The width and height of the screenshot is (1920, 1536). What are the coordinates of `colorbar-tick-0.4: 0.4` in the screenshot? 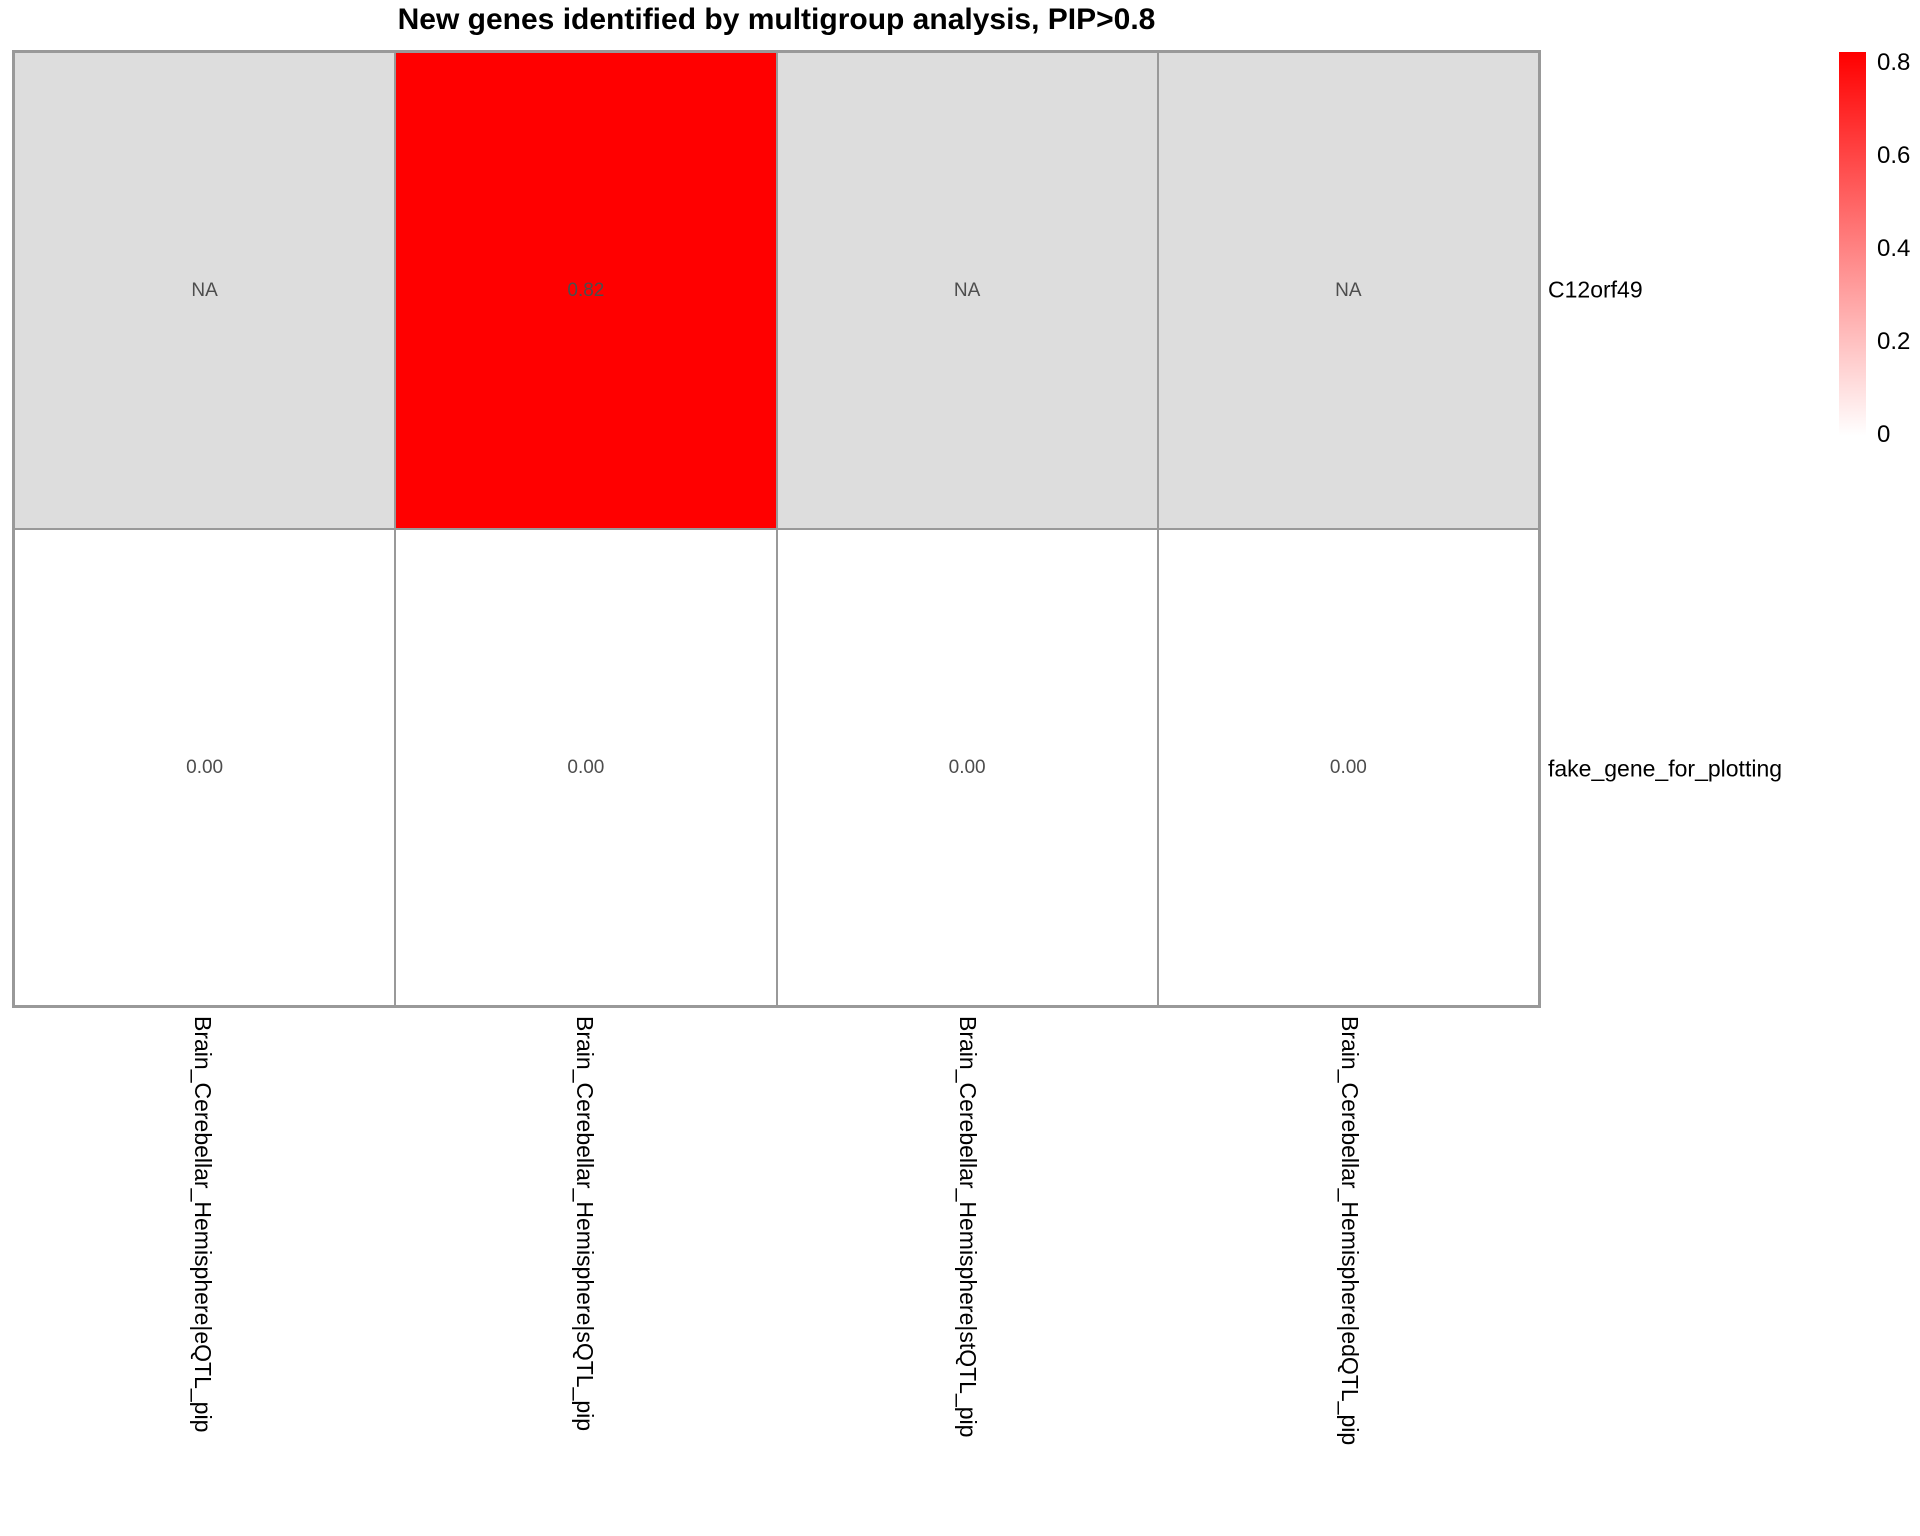 It's located at (1894, 248).